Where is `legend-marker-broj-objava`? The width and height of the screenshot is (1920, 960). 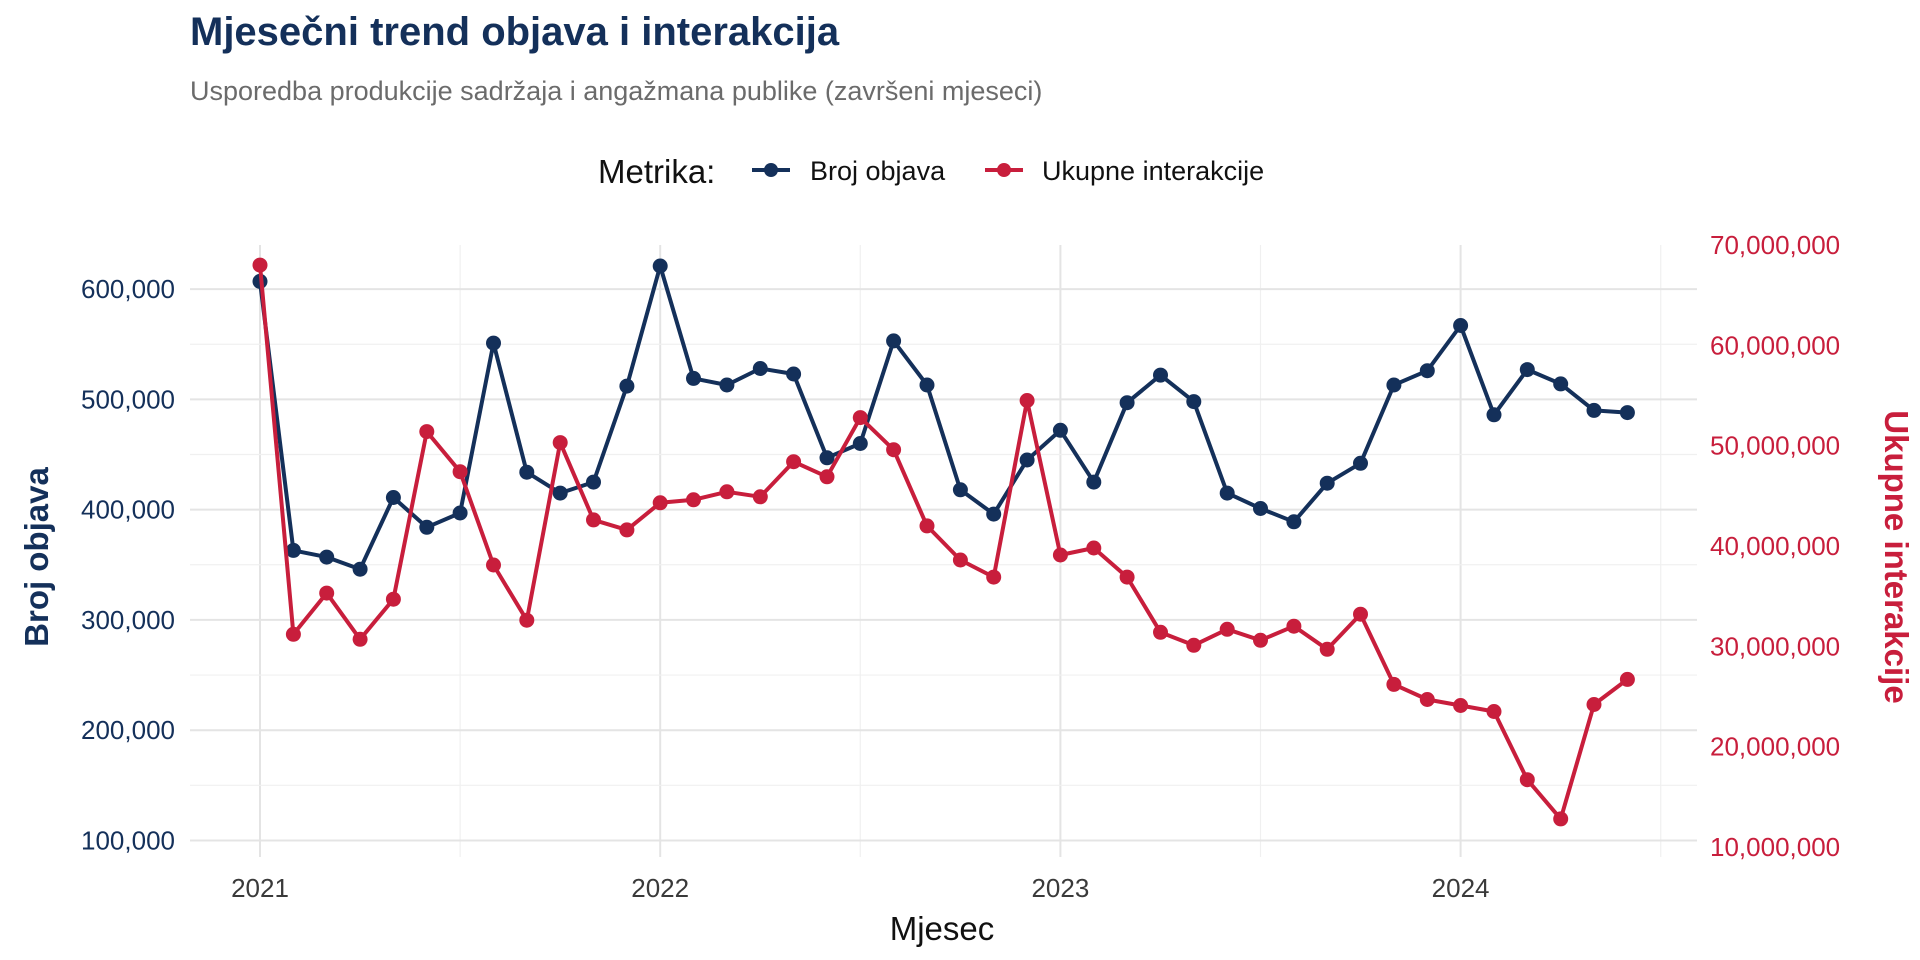 legend-marker-broj-objava is located at coordinates (771, 170).